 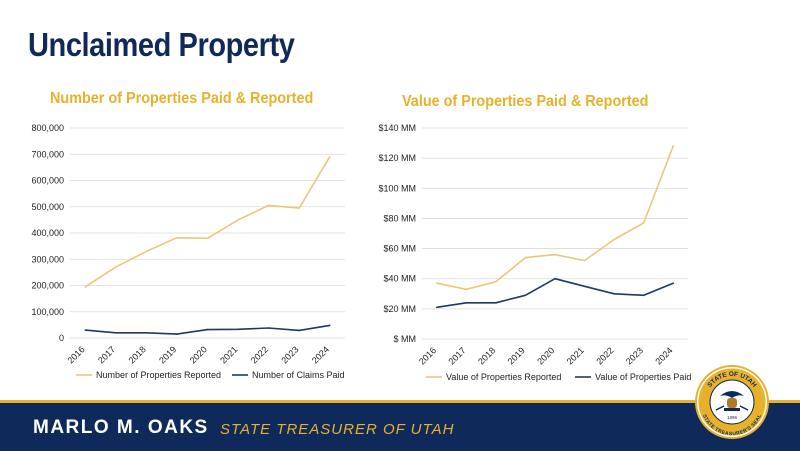 What do you see at coordinates (47, 233) in the screenshot?
I see `y-tick-label: 400,000` at bounding box center [47, 233].